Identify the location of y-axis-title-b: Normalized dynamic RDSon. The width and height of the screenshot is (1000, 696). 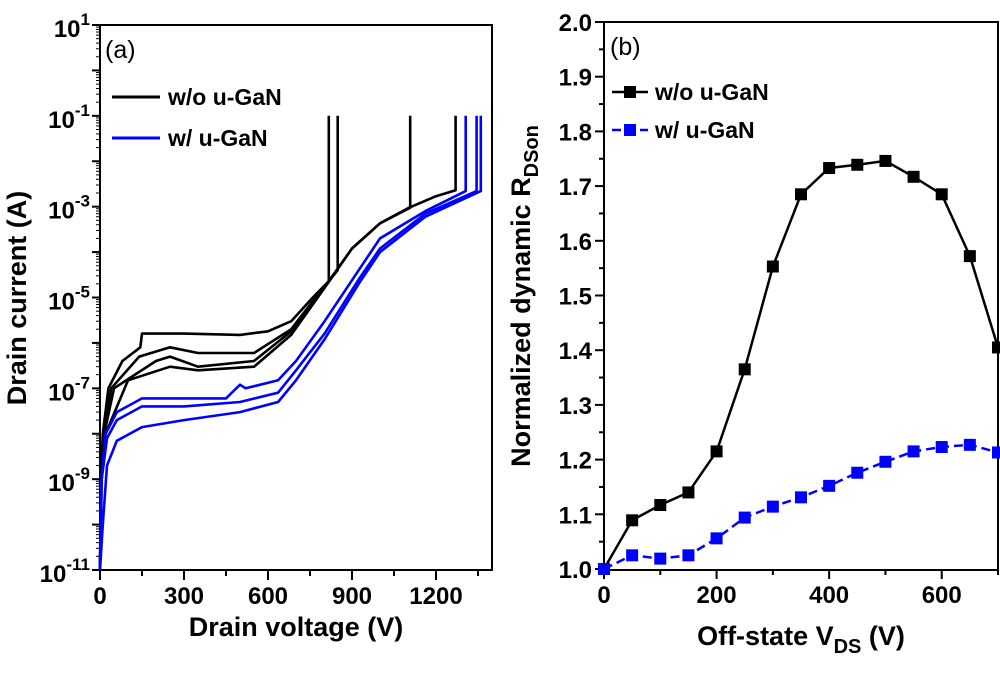
(524, 296).